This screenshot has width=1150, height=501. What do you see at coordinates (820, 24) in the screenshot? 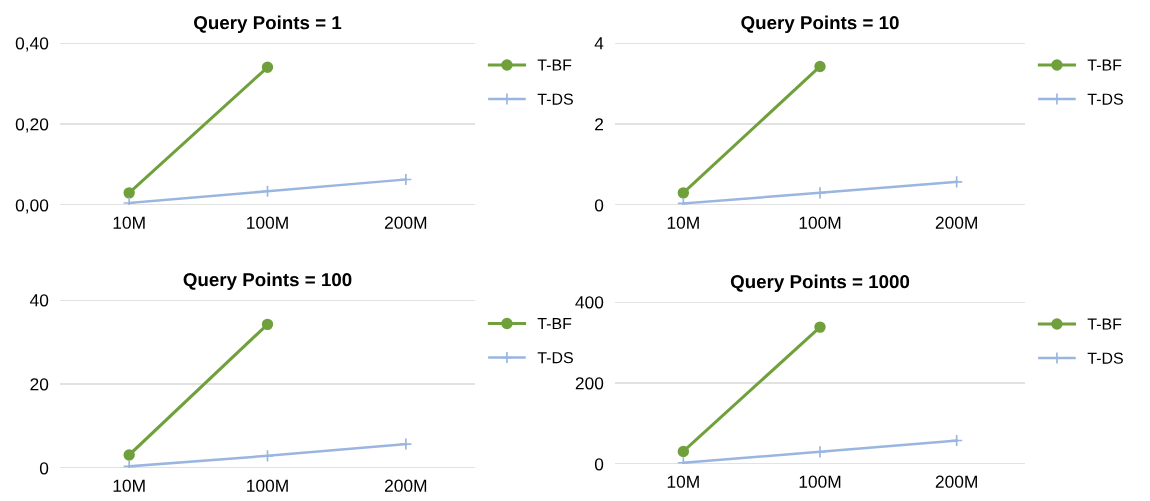
I see `chart-title: Query Points = 10` at bounding box center [820, 24].